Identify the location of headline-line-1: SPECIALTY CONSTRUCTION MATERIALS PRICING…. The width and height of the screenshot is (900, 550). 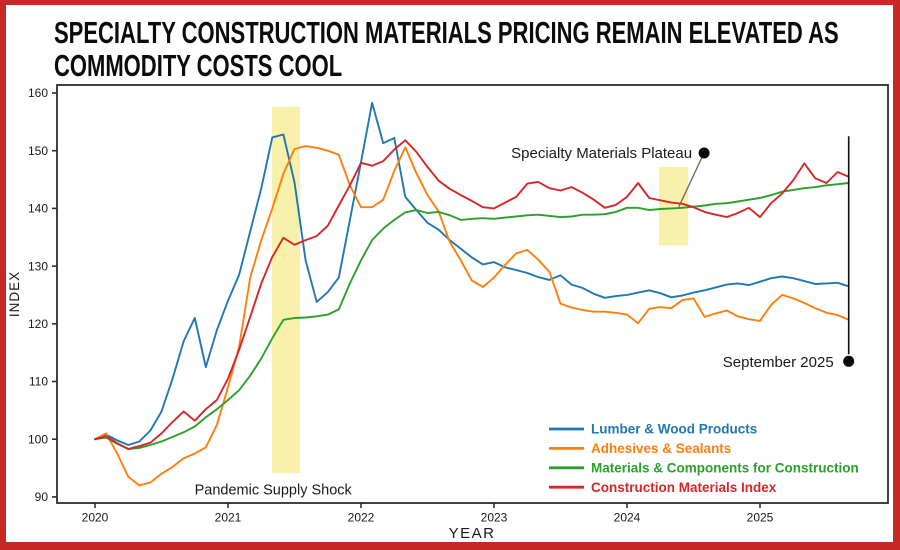
(446, 32).